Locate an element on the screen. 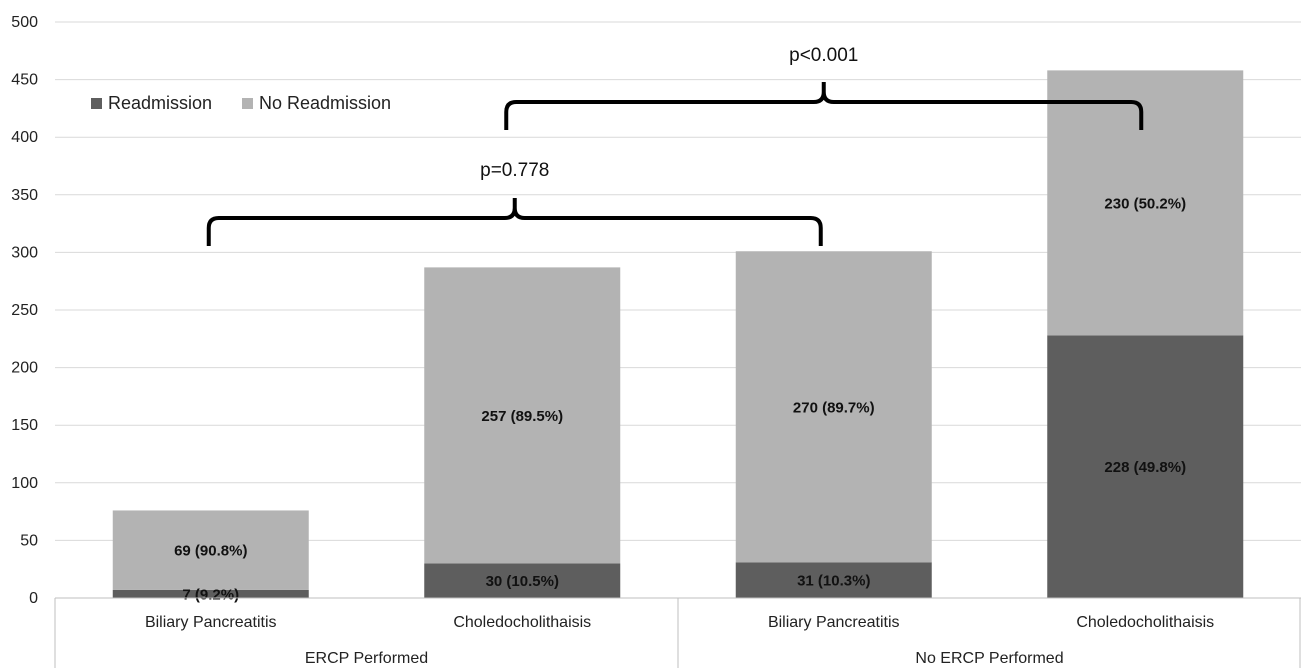 Image resolution: width=1301 pixels, height=668 pixels. data-label: 257 (89.5%) is located at coordinates (522, 416).